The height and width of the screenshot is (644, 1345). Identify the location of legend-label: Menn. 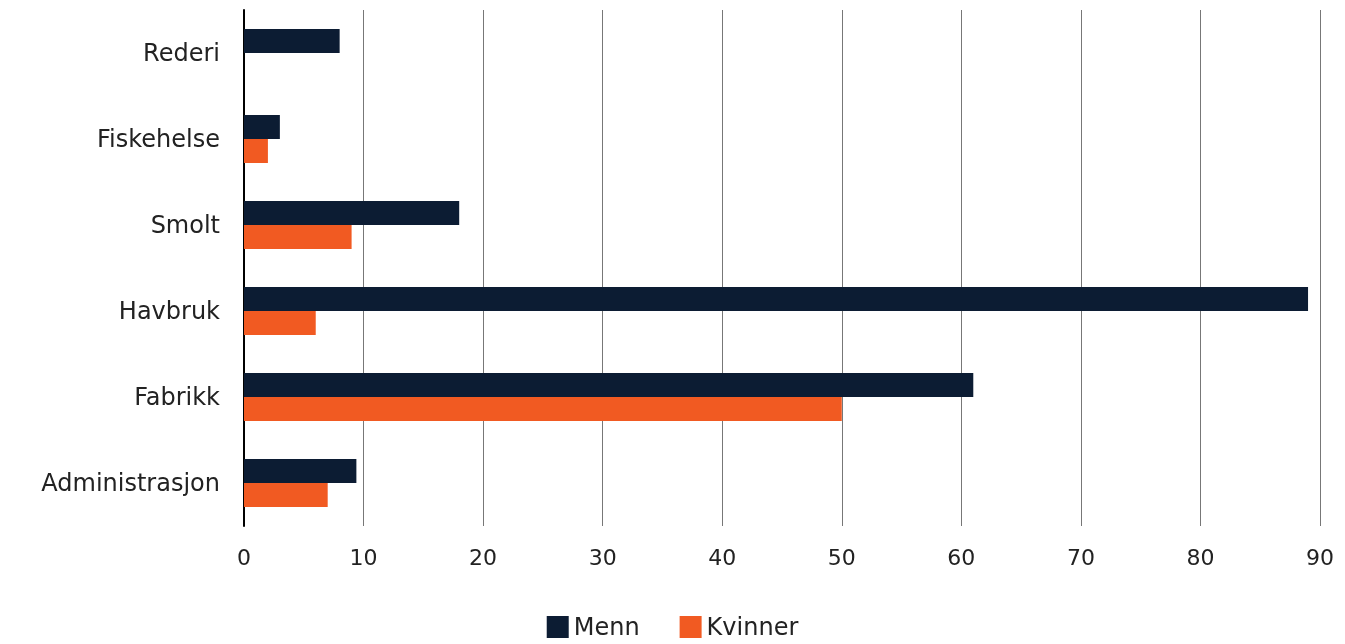
(606, 627).